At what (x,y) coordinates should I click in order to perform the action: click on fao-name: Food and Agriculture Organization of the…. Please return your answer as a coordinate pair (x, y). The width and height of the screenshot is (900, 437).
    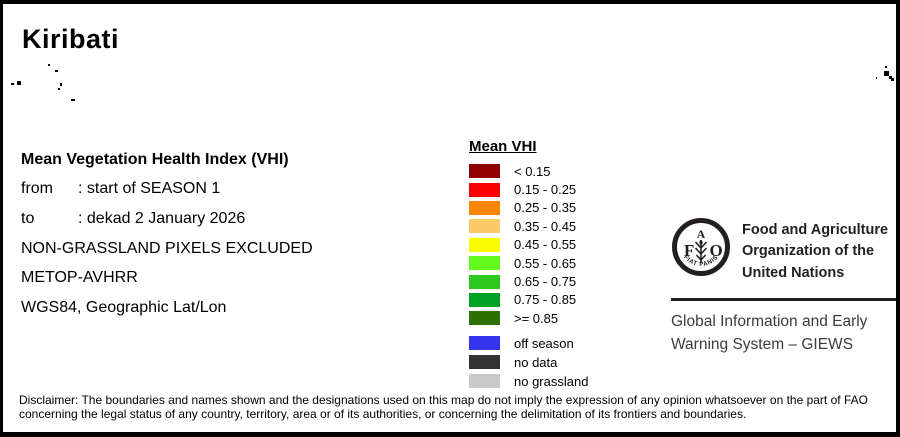
    Looking at the image, I should click on (815, 250).